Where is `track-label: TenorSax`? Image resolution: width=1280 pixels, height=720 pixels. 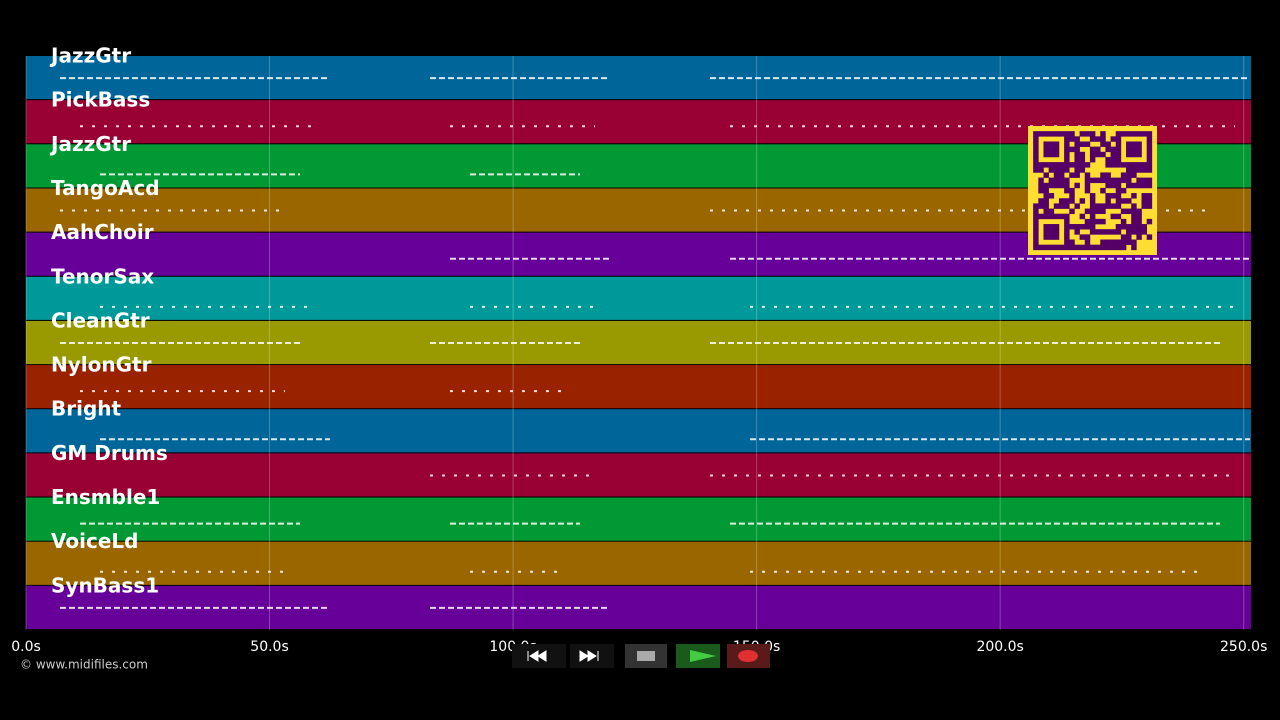 track-label: TenorSax is located at coordinates (102, 276).